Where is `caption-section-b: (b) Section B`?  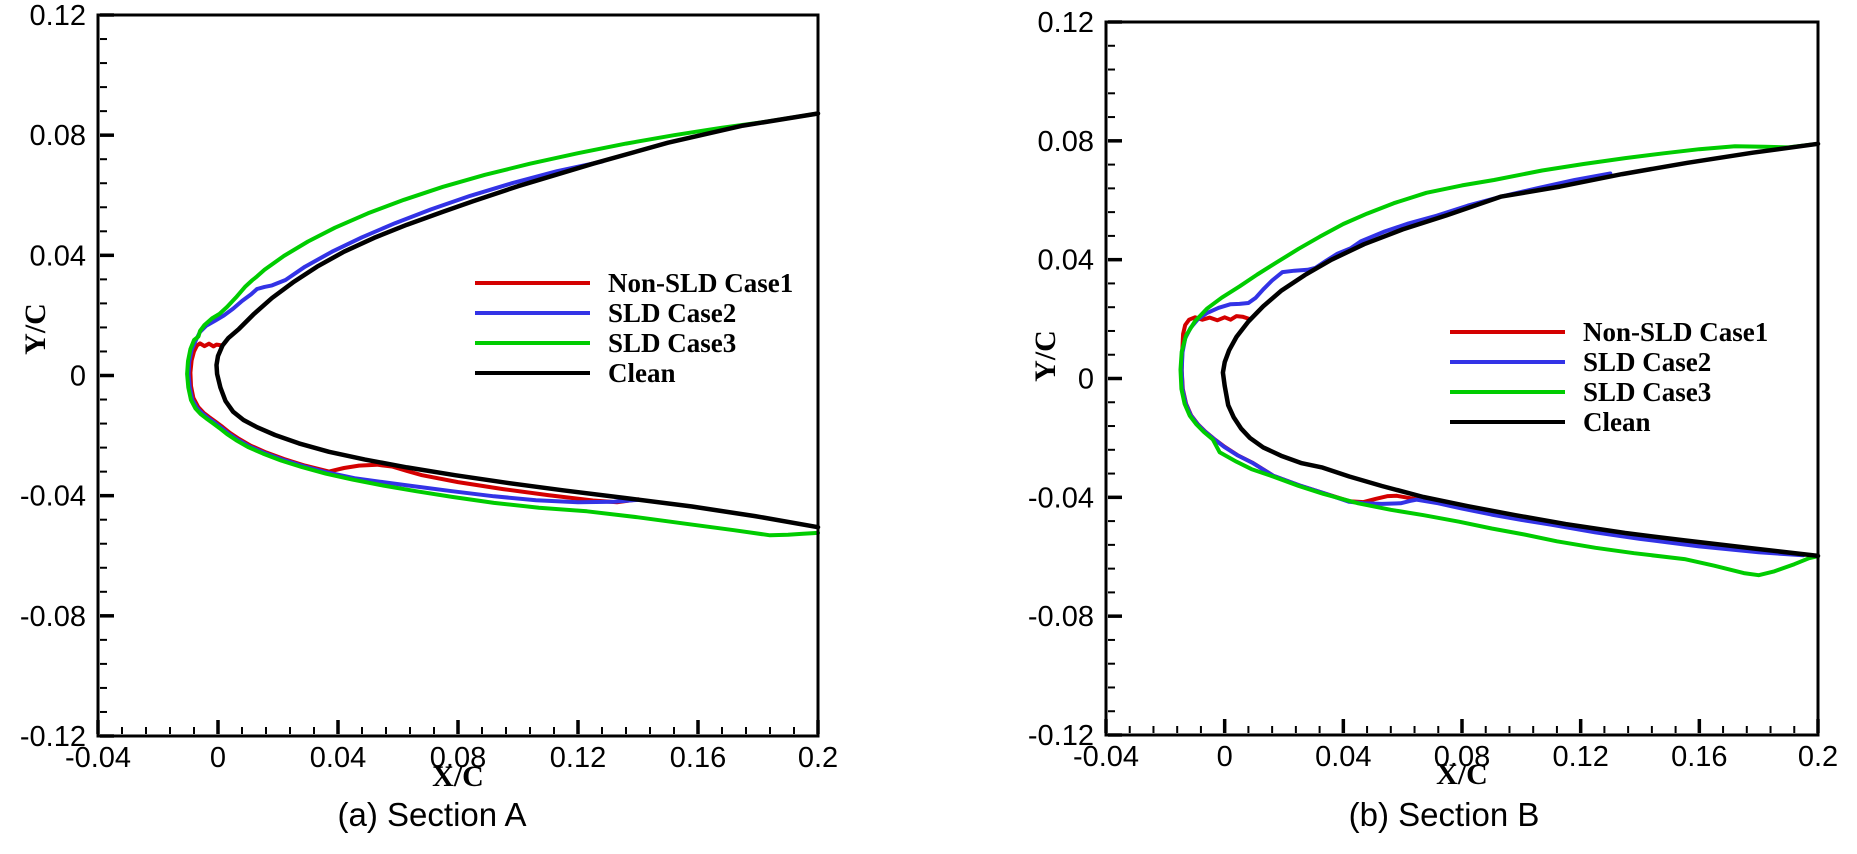
caption-section-b: (b) Section B is located at coordinates (1444, 814).